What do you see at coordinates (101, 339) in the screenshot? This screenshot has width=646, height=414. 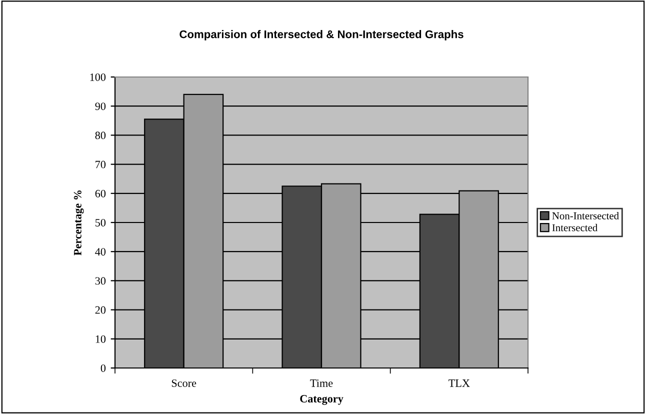 I see `y-tick-label: 10` at bounding box center [101, 339].